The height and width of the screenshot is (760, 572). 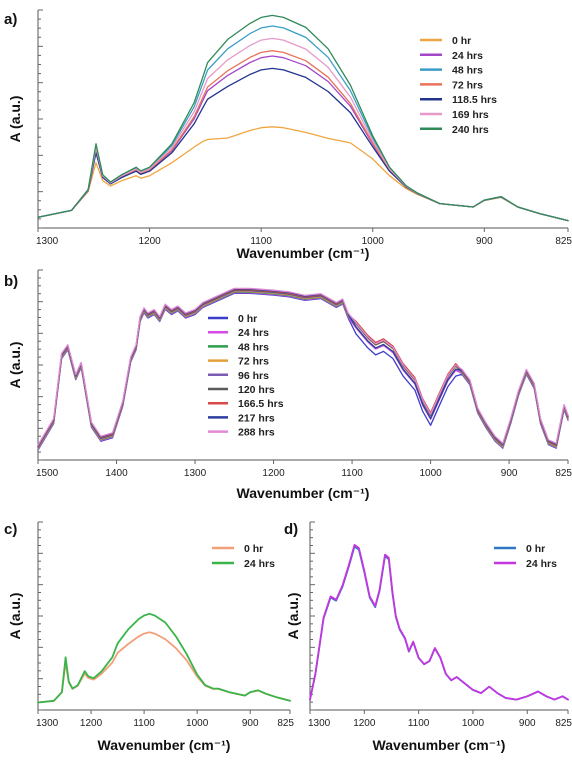 What do you see at coordinates (261, 404) in the screenshot?
I see `legend-label: 166.5 hrs` at bounding box center [261, 404].